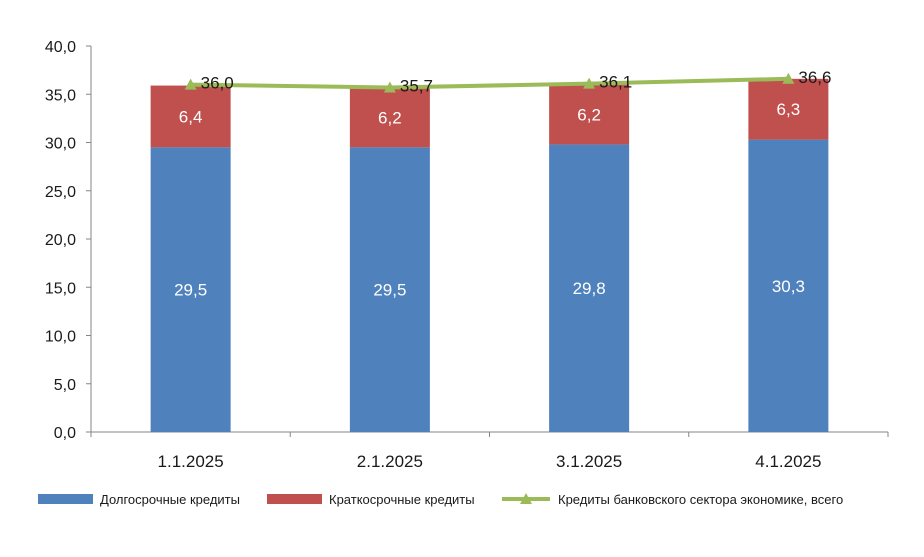 Image resolution: width=924 pixels, height=557 pixels. Describe the element at coordinates (60, 192) in the screenshot. I see `y-tick-label: 25,0` at that location.